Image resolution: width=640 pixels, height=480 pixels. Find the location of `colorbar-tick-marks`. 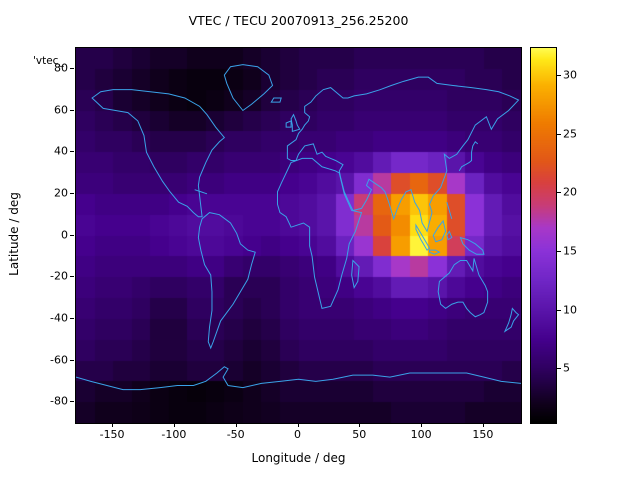

colorbar-tick-marks is located at coordinates (559, 234).